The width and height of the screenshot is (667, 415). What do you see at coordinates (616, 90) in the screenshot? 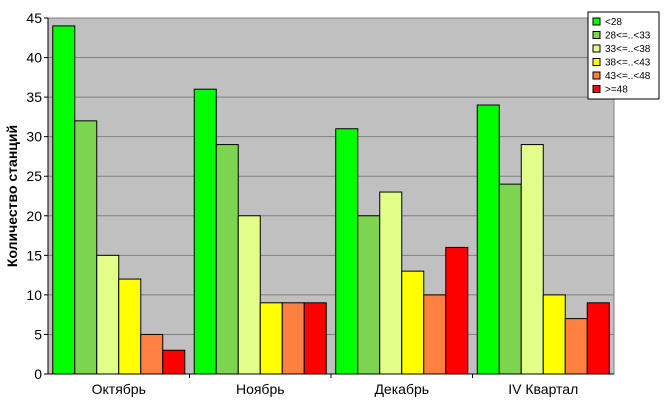
I see `legend-label: >=48` at bounding box center [616, 90].